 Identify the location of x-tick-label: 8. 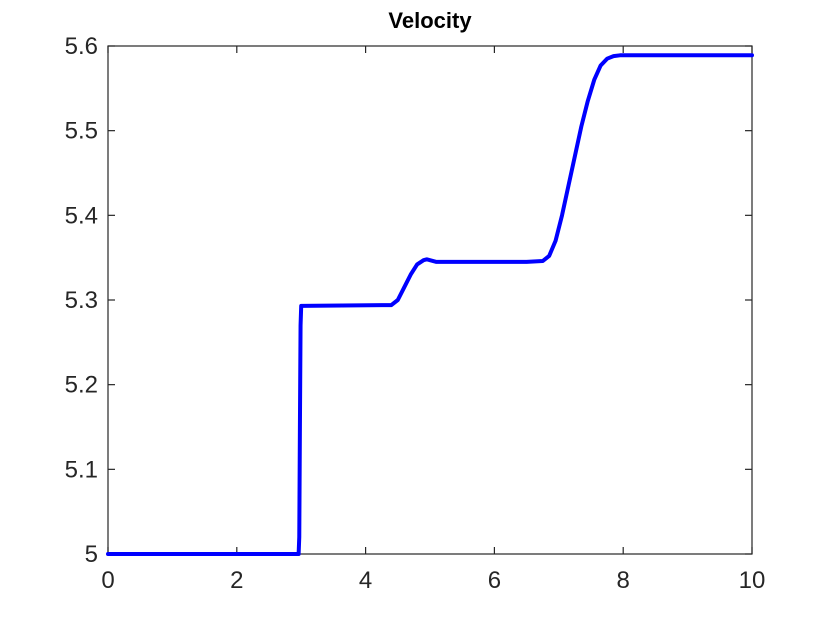
(623, 580).